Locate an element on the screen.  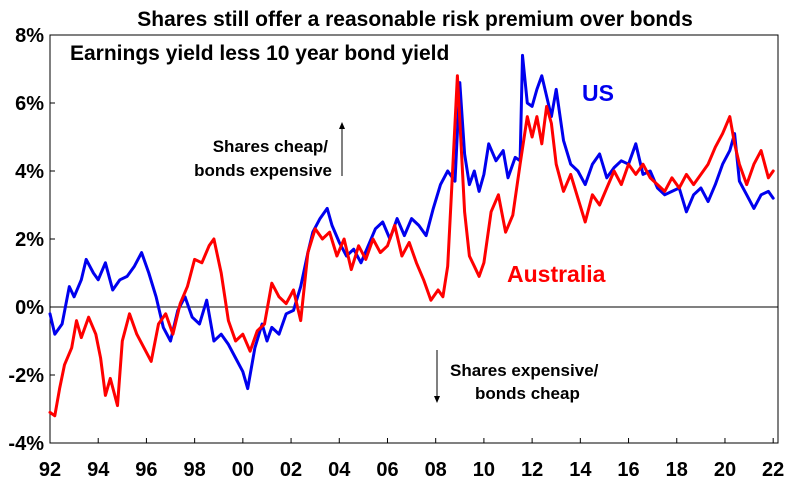
y-tick-label: 4% is located at coordinates (29, 172).